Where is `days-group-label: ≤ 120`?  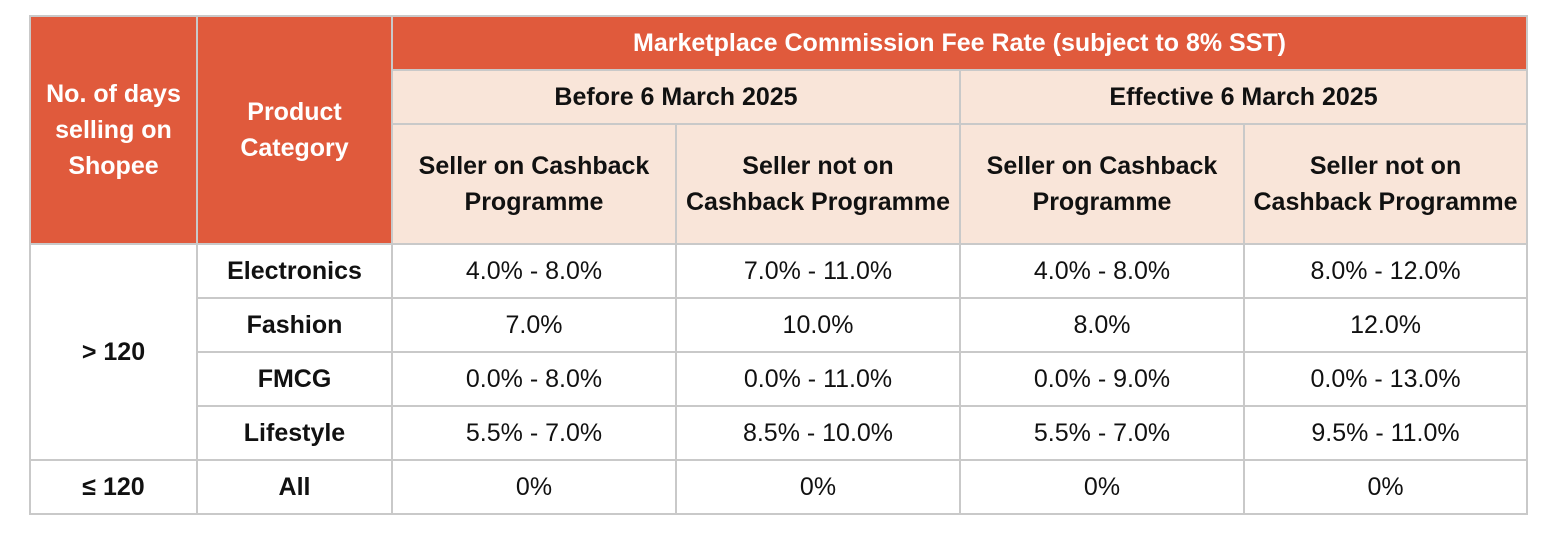 days-group-label: ≤ 120 is located at coordinates (113, 487).